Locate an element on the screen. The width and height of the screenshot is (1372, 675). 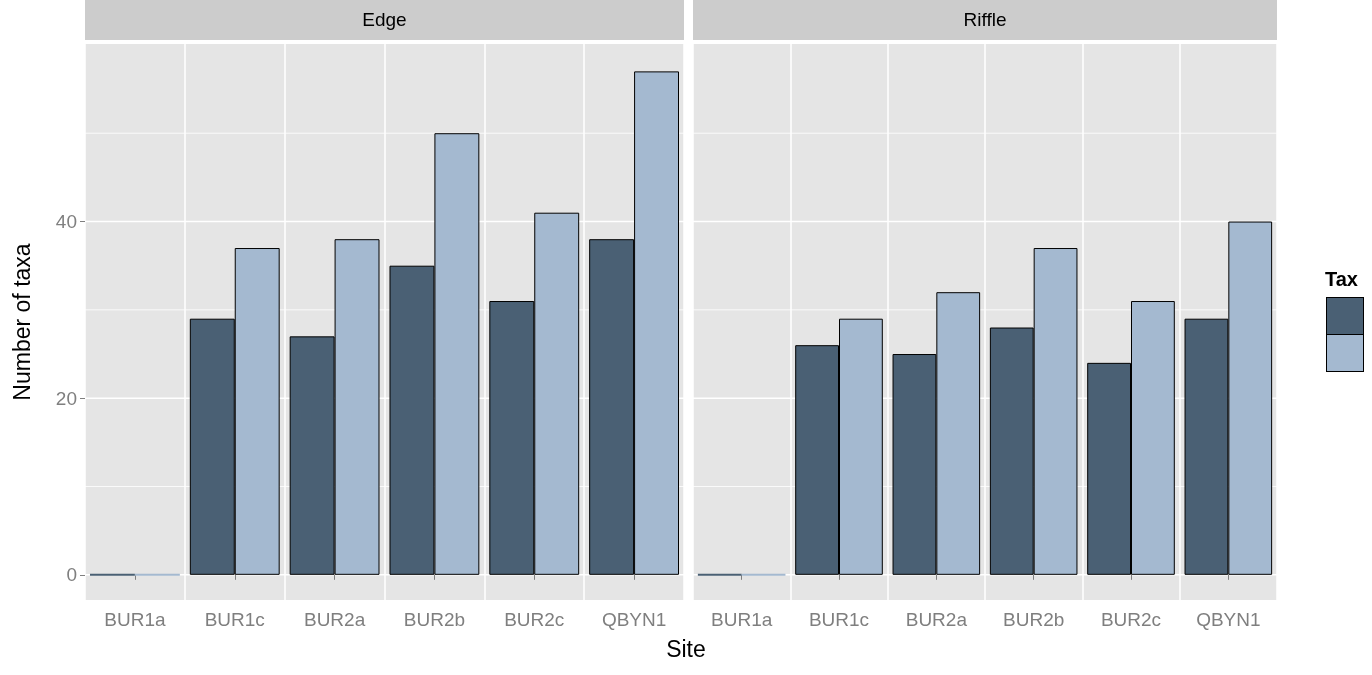
y-tick-label: 40 is located at coordinates (66, 222).